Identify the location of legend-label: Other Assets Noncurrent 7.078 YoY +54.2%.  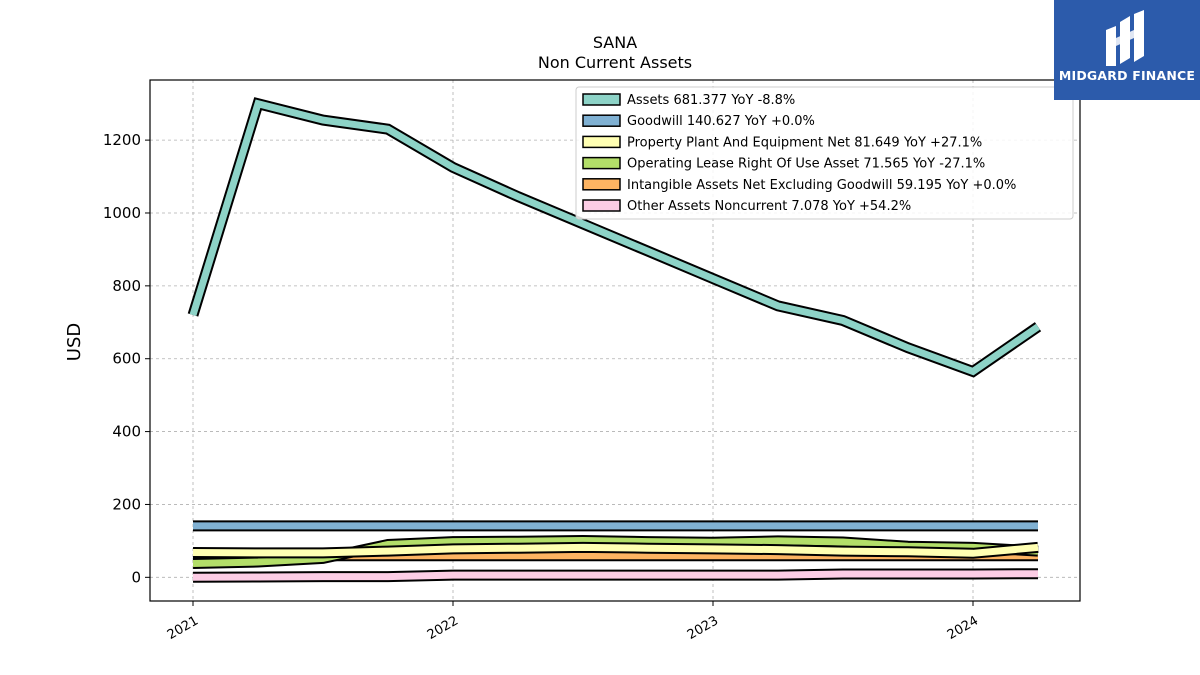
(769, 206).